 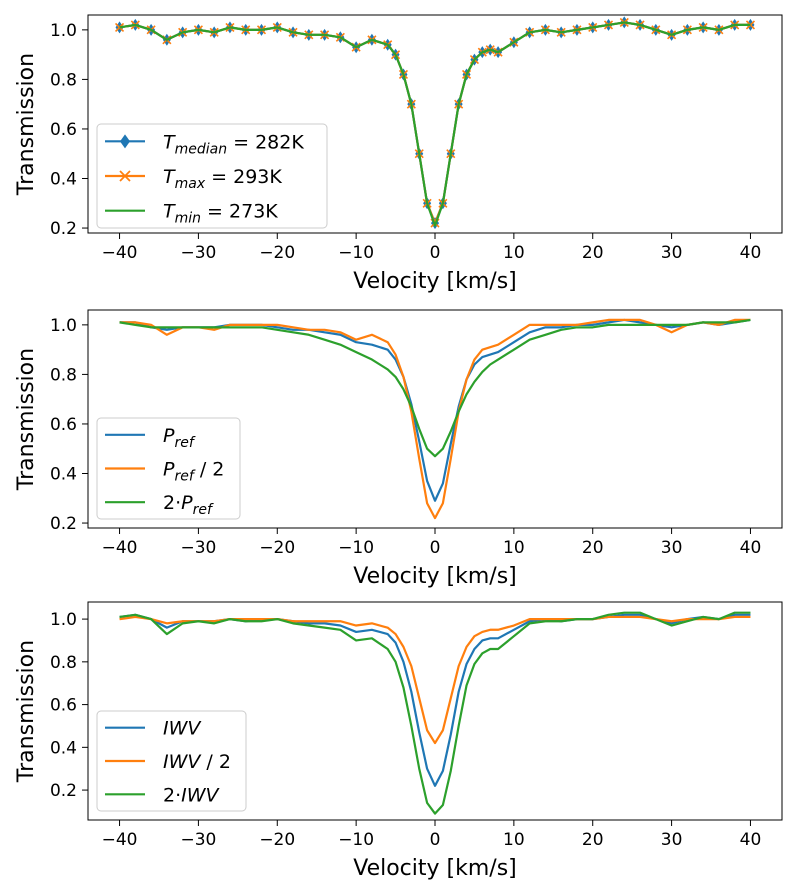 What do you see at coordinates (220, 214) in the screenshot?
I see `legend-label: Tmin = 273K` at bounding box center [220, 214].